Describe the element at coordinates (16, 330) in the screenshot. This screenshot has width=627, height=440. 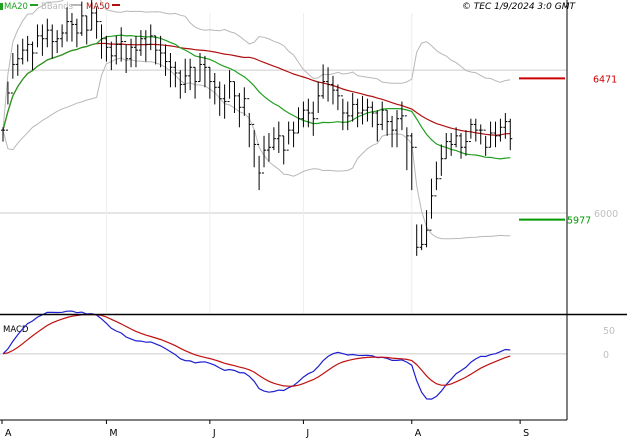
I see `macd-title: MACD` at that location.